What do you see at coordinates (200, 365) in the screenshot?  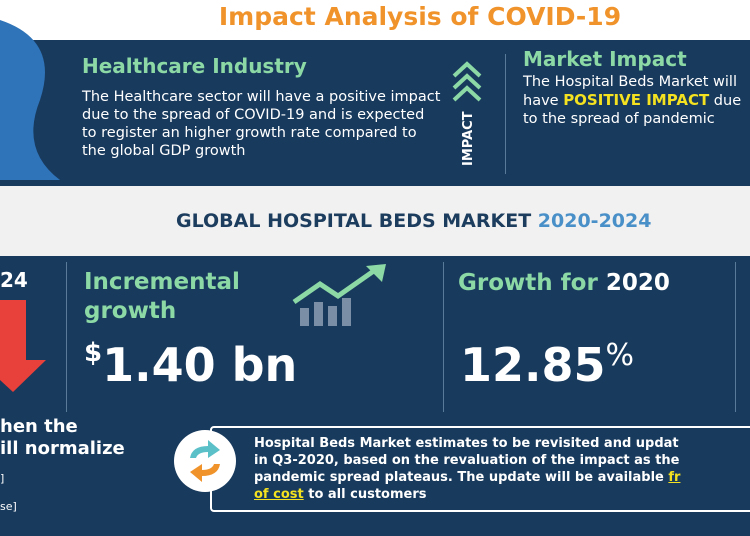 I see `value: 1.40 bn` at bounding box center [200, 365].